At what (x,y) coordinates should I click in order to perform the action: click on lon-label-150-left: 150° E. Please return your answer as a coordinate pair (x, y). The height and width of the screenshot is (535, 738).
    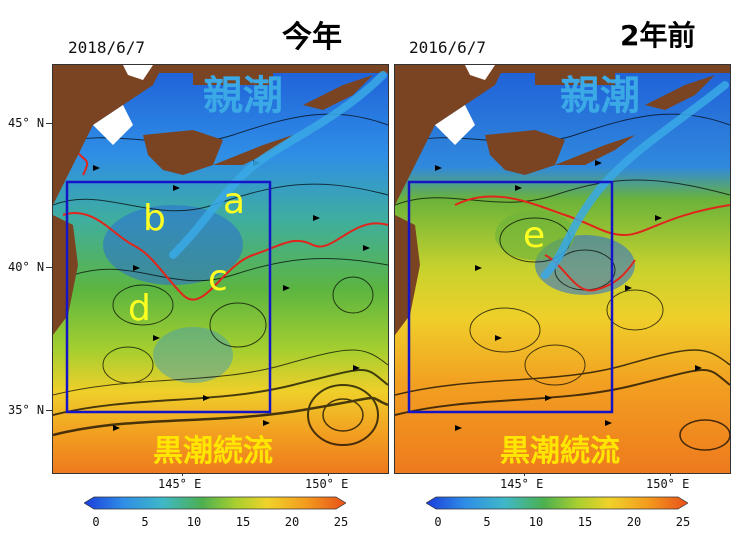
    Looking at the image, I should click on (327, 484).